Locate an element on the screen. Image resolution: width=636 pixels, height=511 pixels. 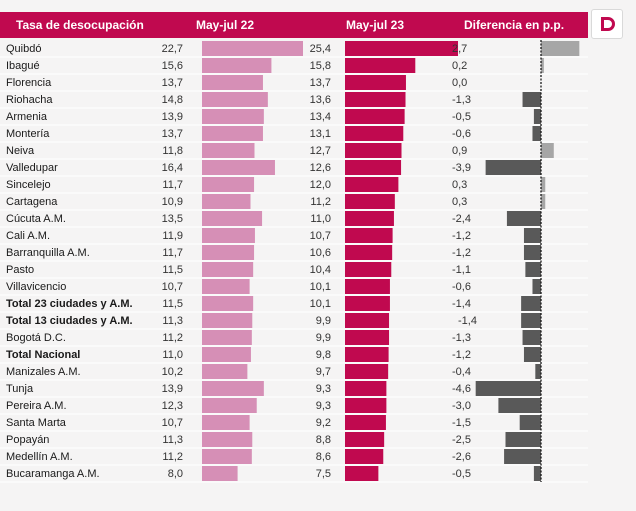
value-label-may-jul-23: 8,6 is located at coordinates (323, 457).